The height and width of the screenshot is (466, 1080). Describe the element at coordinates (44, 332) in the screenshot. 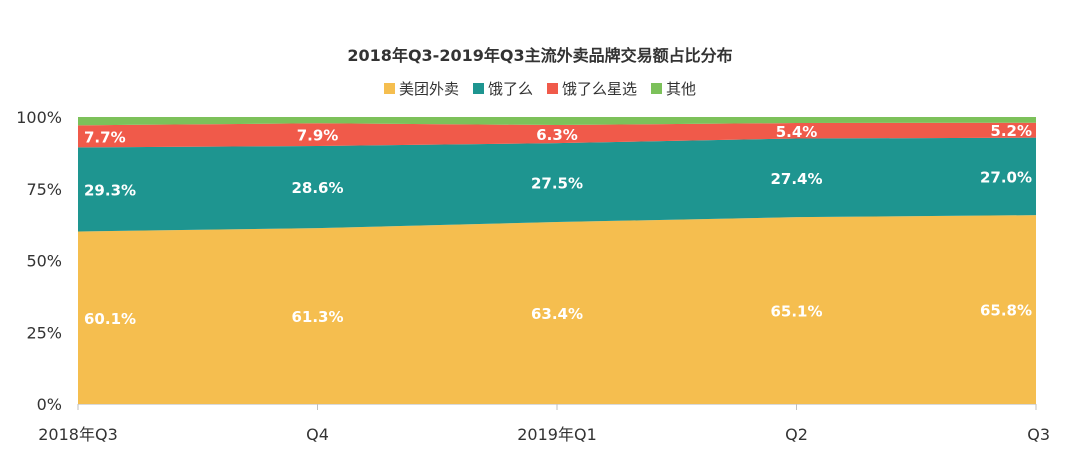

I see `y-tick-label: 25%` at that location.